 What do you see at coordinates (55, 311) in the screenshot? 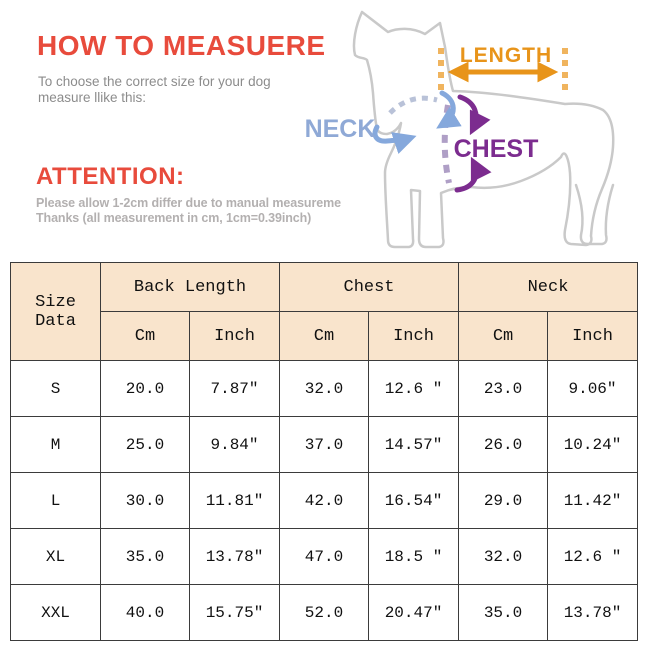
I see `corner-header-size-data: Size Data` at bounding box center [55, 311].